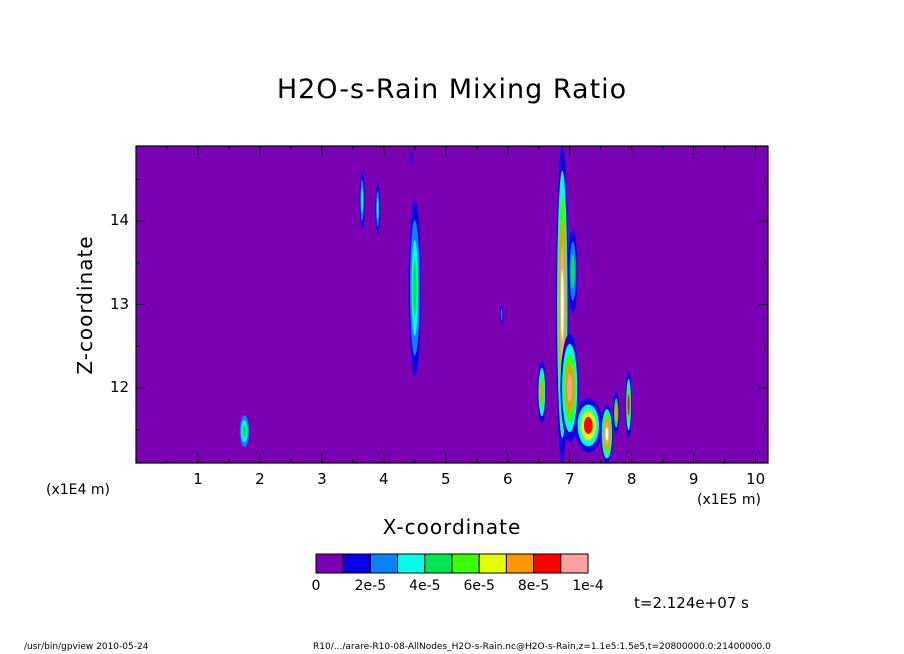 The width and height of the screenshot is (904, 654). What do you see at coordinates (729, 500) in the screenshot?
I see `x-scale-note-right: (x1E5 m)` at bounding box center [729, 500].